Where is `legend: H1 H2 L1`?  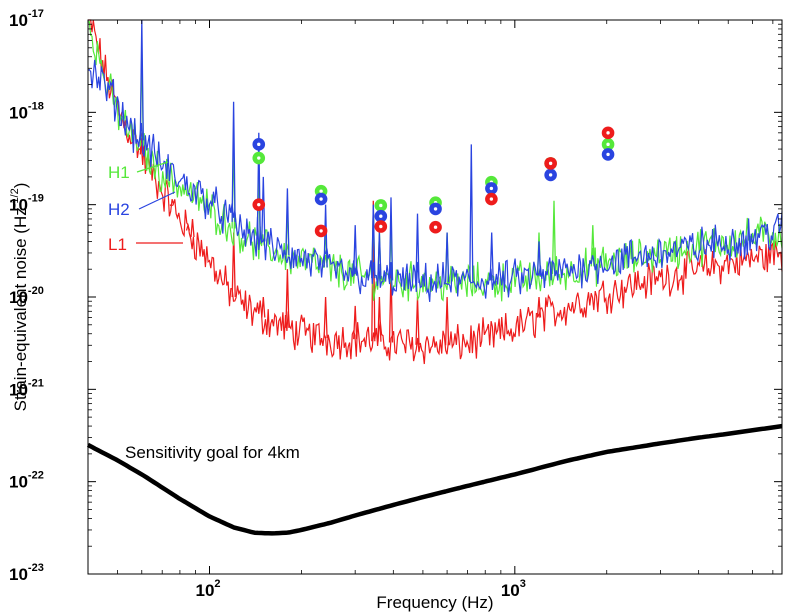 legend: H1 H2 L1 is located at coordinates (145, 207).